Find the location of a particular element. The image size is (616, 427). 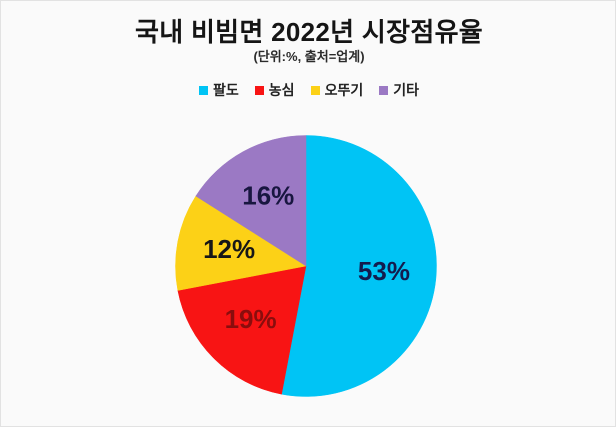

pie-label-group: 53% 19% 12% 16% is located at coordinates (306, 257).